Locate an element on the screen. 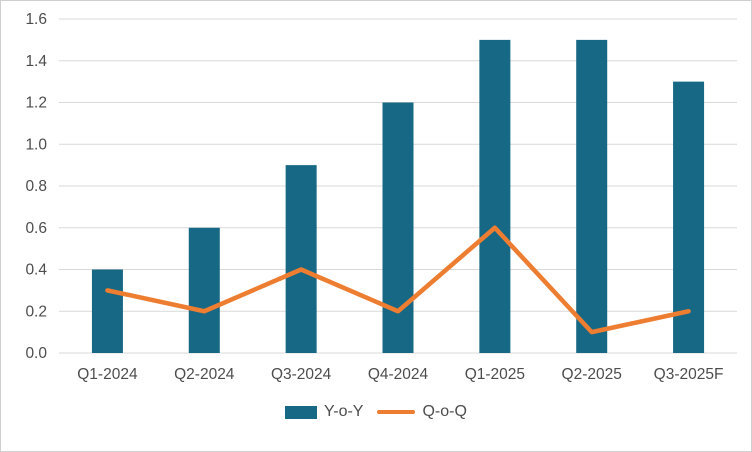 This screenshot has width=752, height=452. y-axis-tick-label: 0.0 is located at coordinates (36, 353).